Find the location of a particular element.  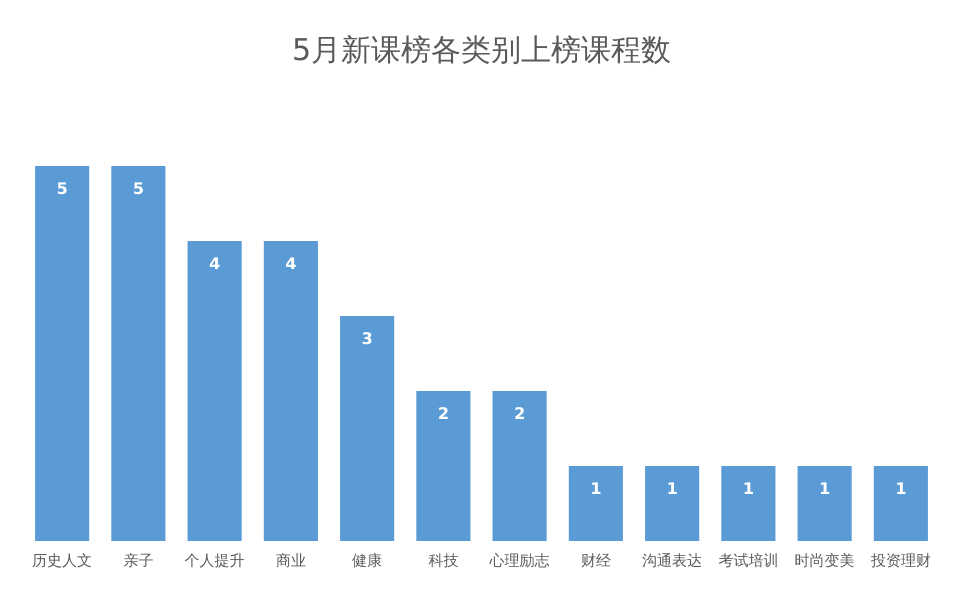

chart-title: 5月新课榜各类别上榜课程数 is located at coordinates (482, 50).